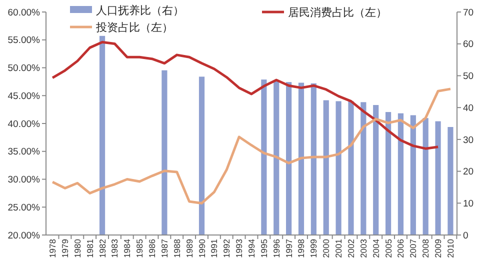 Image resolution: width=479 pixels, height=270 pixels. Describe the element at coordinates (164, 248) in the screenshot. I see `x-tick-label: 1987` at that location.